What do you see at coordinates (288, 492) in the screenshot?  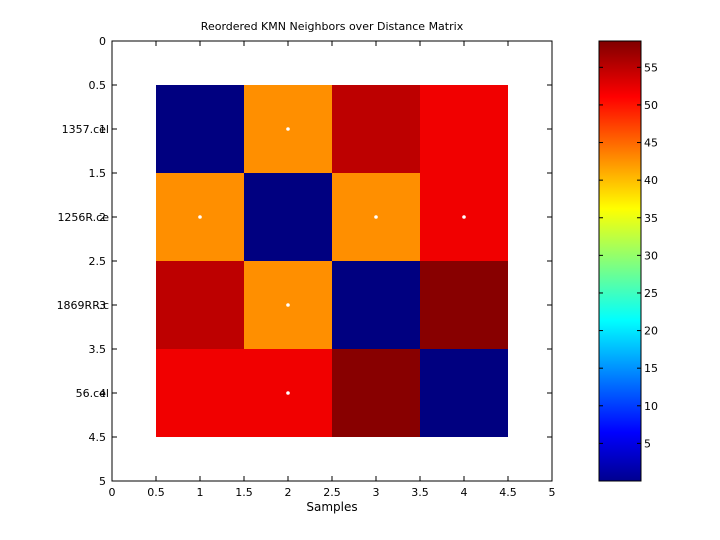 I see `x-tick-label: 2` at bounding box center [288, 492].